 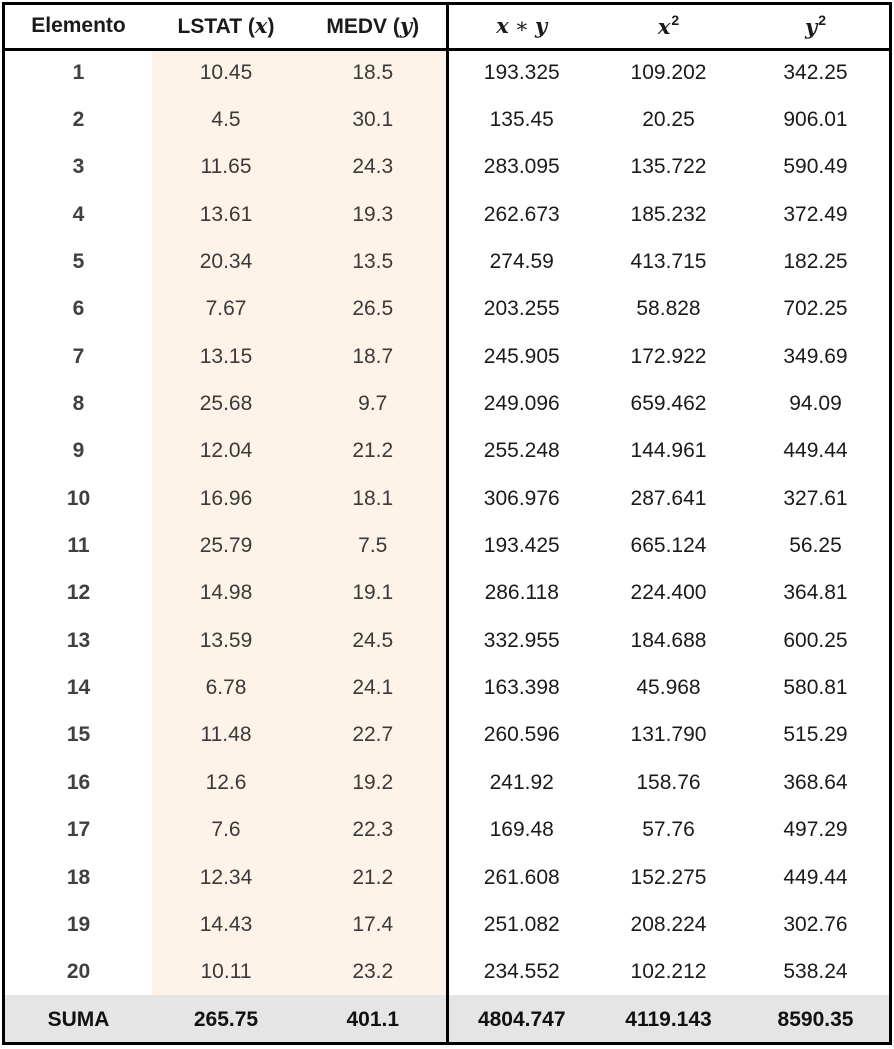 What do you see at coordinates (78, 782) in the screenshot?
I see `cell-element: 16` at bounding box center [78, 782].